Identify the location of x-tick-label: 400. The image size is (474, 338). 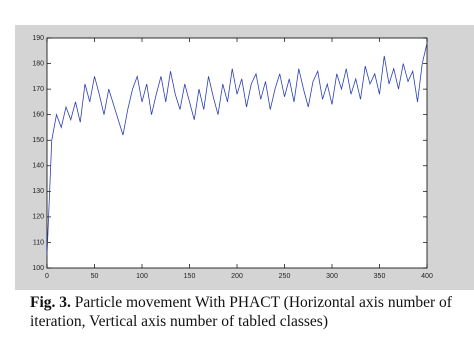
(427, 276).